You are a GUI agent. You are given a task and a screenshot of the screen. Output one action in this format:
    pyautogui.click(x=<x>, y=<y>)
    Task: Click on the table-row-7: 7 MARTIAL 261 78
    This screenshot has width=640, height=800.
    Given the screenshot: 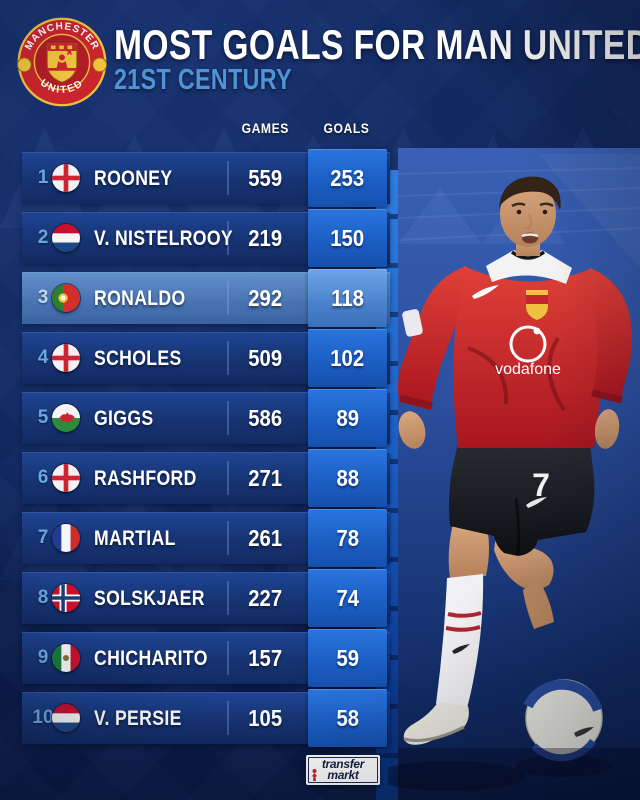 What is the action you would take?
    pyautogui.click(x=206, y=538)
    